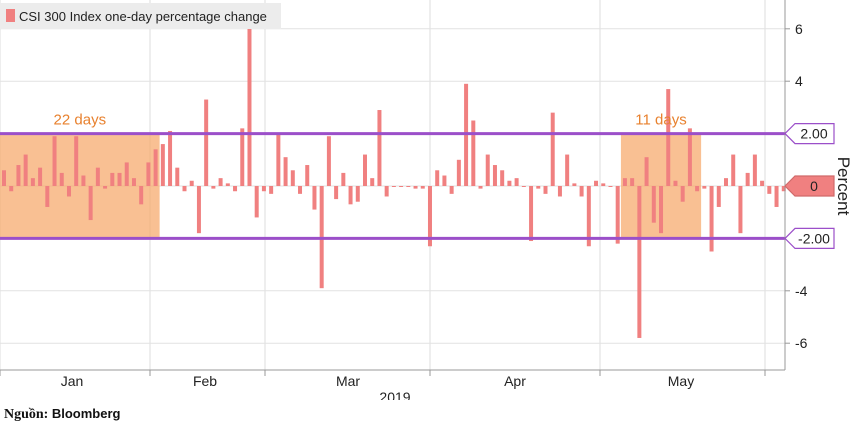  I want to click on lower-band-flag: -2.00, so click(809, 238).